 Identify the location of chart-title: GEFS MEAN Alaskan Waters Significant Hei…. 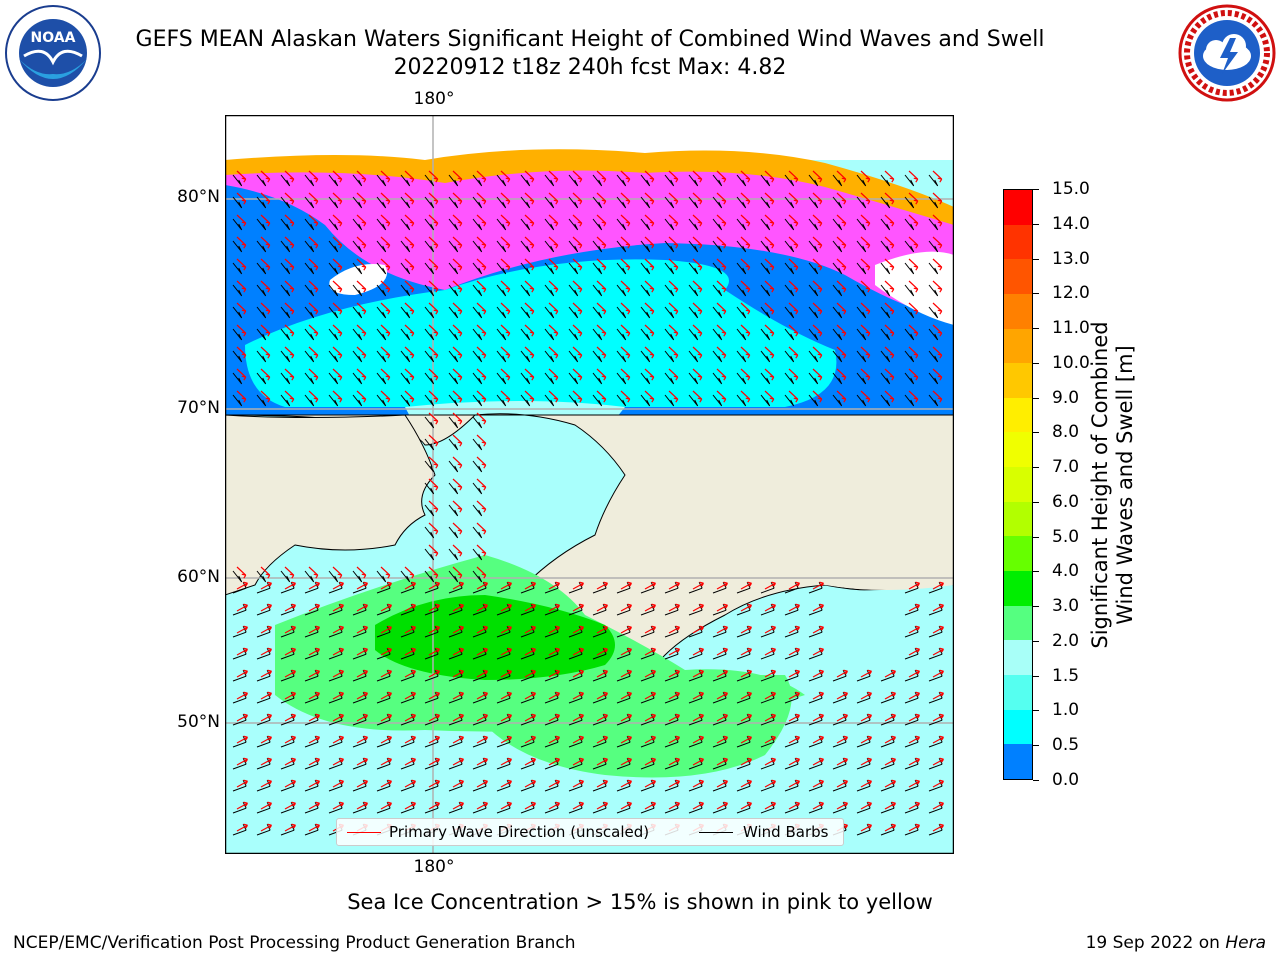
(590, 39).